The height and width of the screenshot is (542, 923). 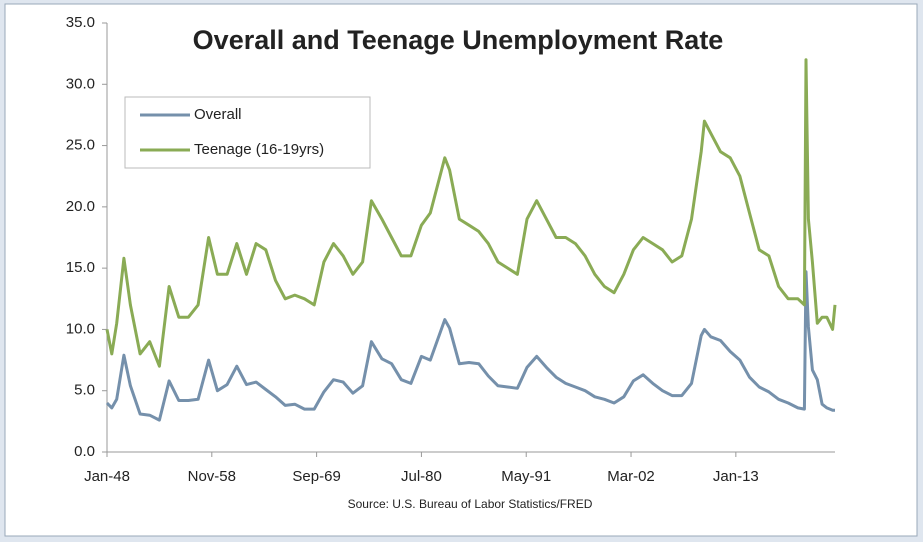 I want to click on x-tick-label: Jul-80, so click(x=421, y=476).